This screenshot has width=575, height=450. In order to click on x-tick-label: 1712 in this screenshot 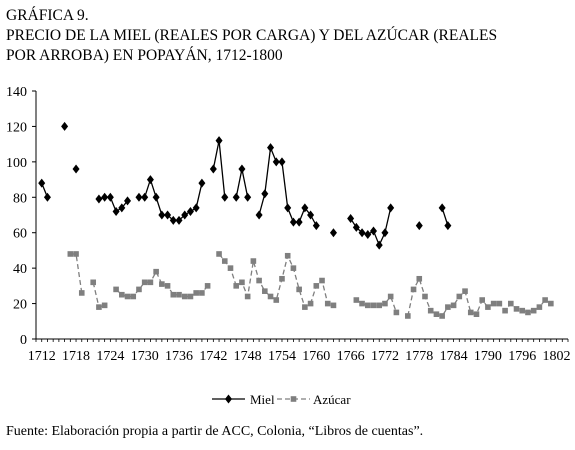, I will do `click(42, 356)`.